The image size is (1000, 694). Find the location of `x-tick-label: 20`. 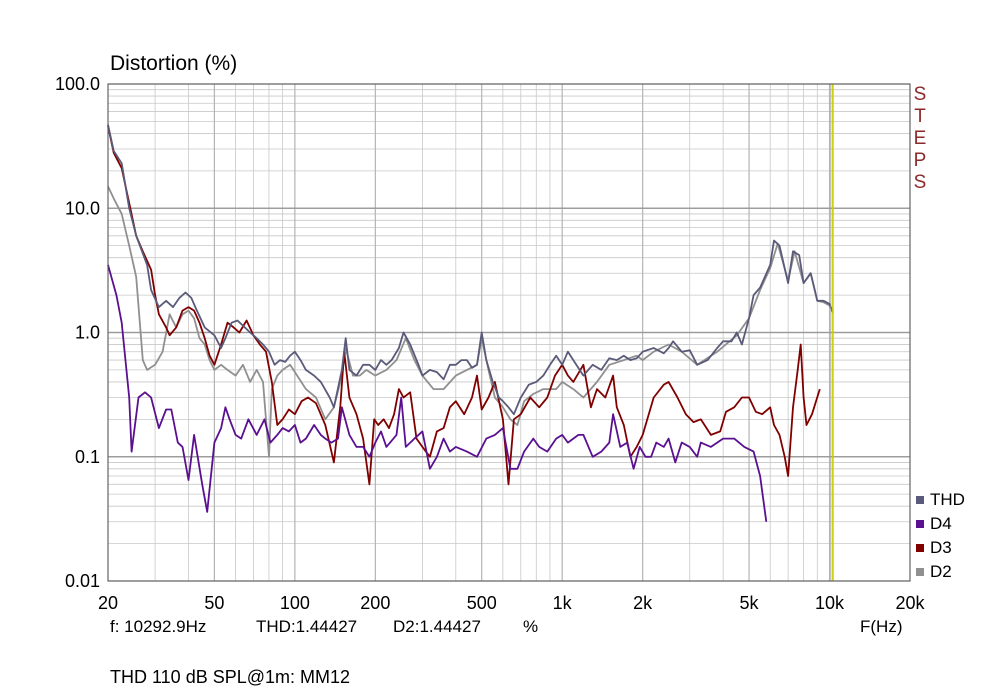

x-tick-label: 20 is located at coordinates (108, 603).